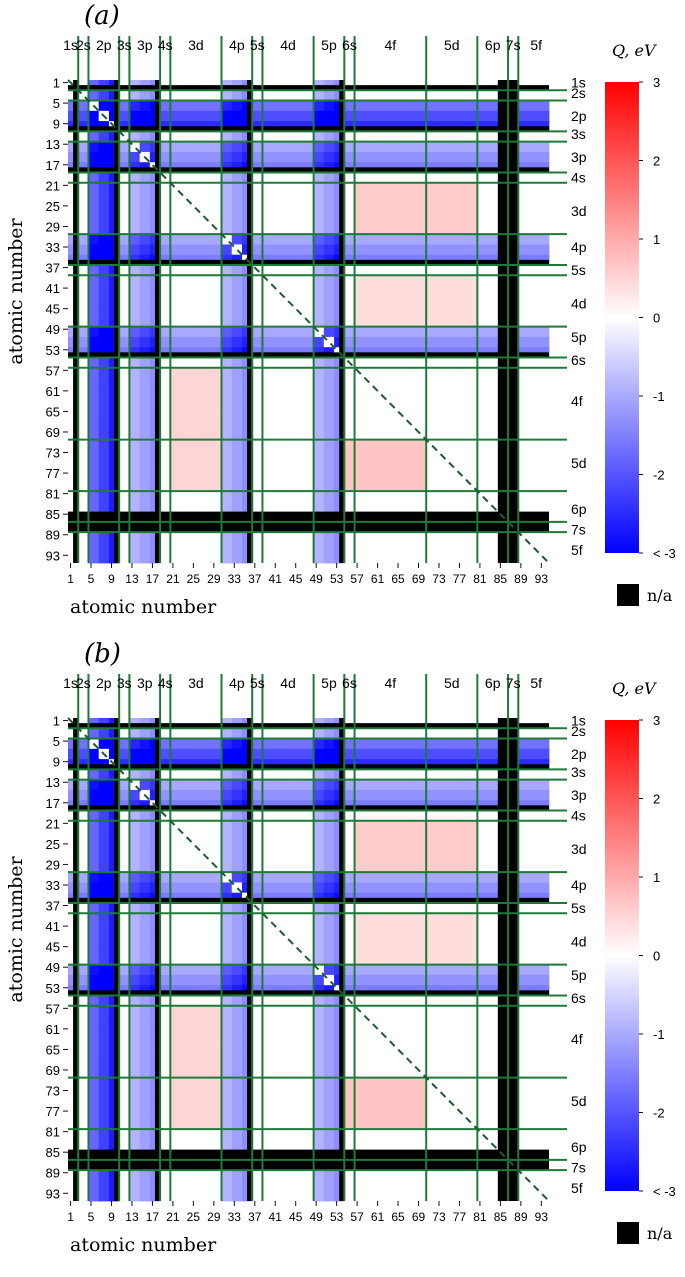 Image resolution: width=685 pixels, height=1277 pixels. What do you see at coordinates (578, 530) in the screenshot?
I see `right-shell-label: 7s` at bounding box center [578, 530].